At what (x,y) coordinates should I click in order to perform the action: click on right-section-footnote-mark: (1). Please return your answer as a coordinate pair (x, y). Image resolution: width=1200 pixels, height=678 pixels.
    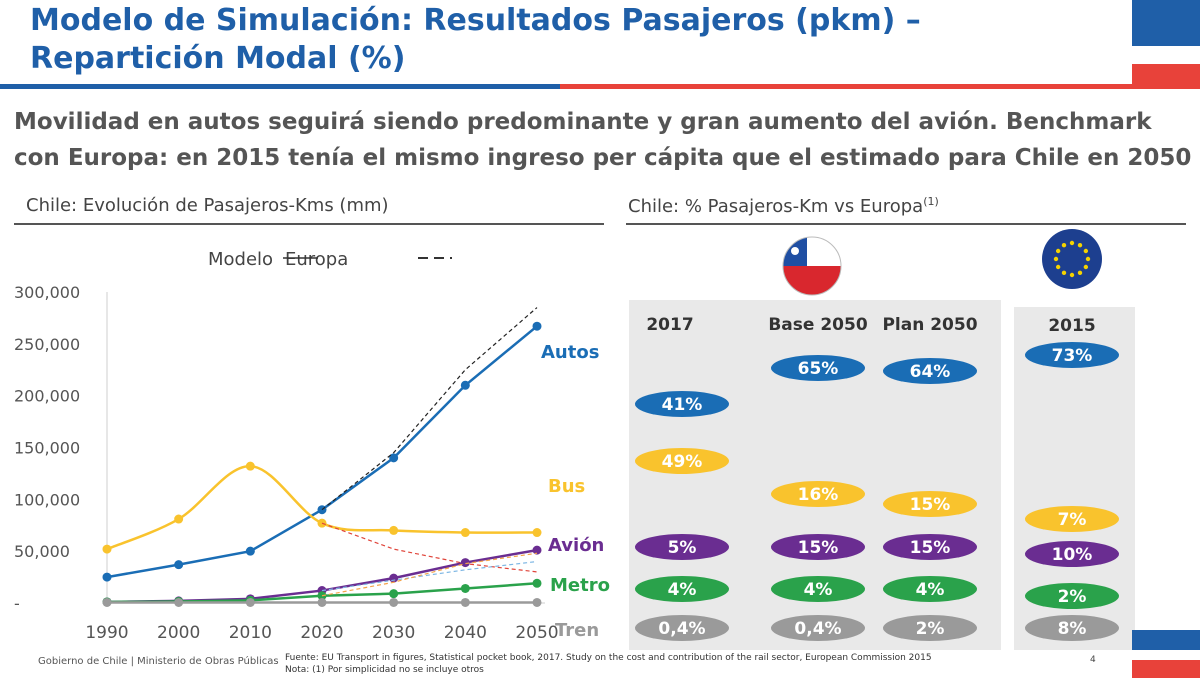
    Looking at the image, I should click on (931, 201).